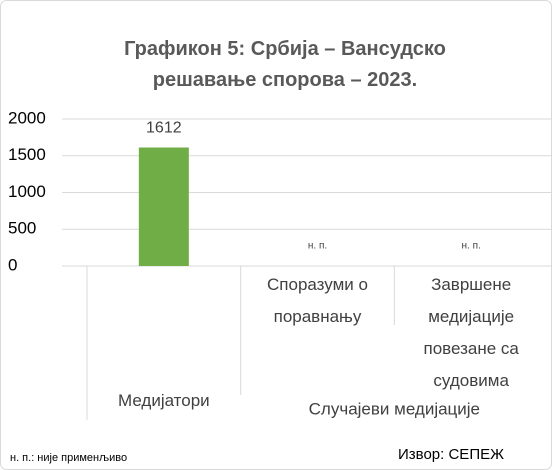 The image size is (552, 470). Describe the element at coordinates (27, 191) in the screenshot. I see `y-tick-label: 1000` at that location.